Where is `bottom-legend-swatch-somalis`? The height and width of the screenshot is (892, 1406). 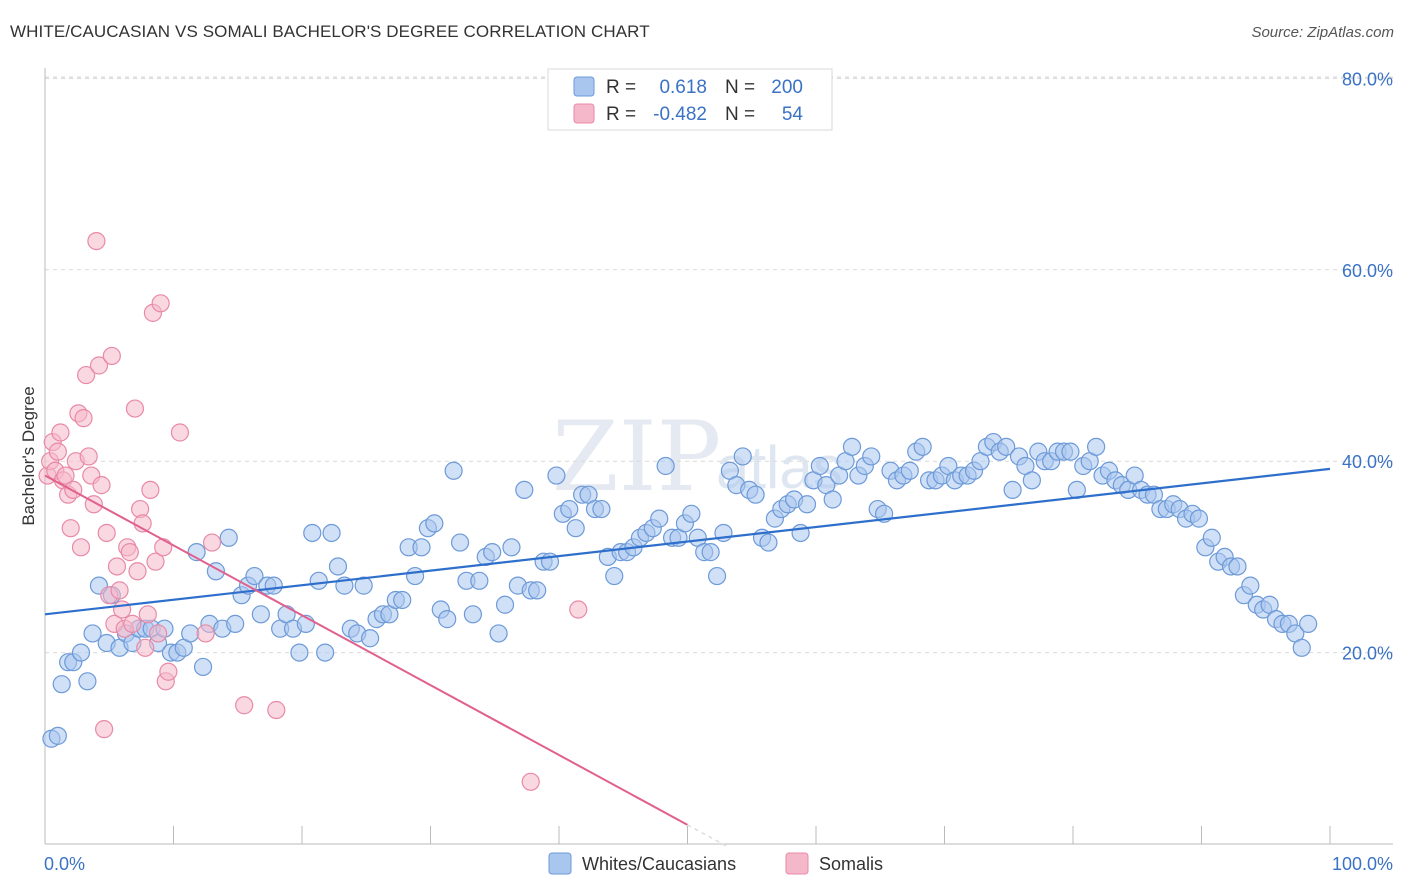
bottom-legend-swatch-somalis is located at coordinates (797, 863).